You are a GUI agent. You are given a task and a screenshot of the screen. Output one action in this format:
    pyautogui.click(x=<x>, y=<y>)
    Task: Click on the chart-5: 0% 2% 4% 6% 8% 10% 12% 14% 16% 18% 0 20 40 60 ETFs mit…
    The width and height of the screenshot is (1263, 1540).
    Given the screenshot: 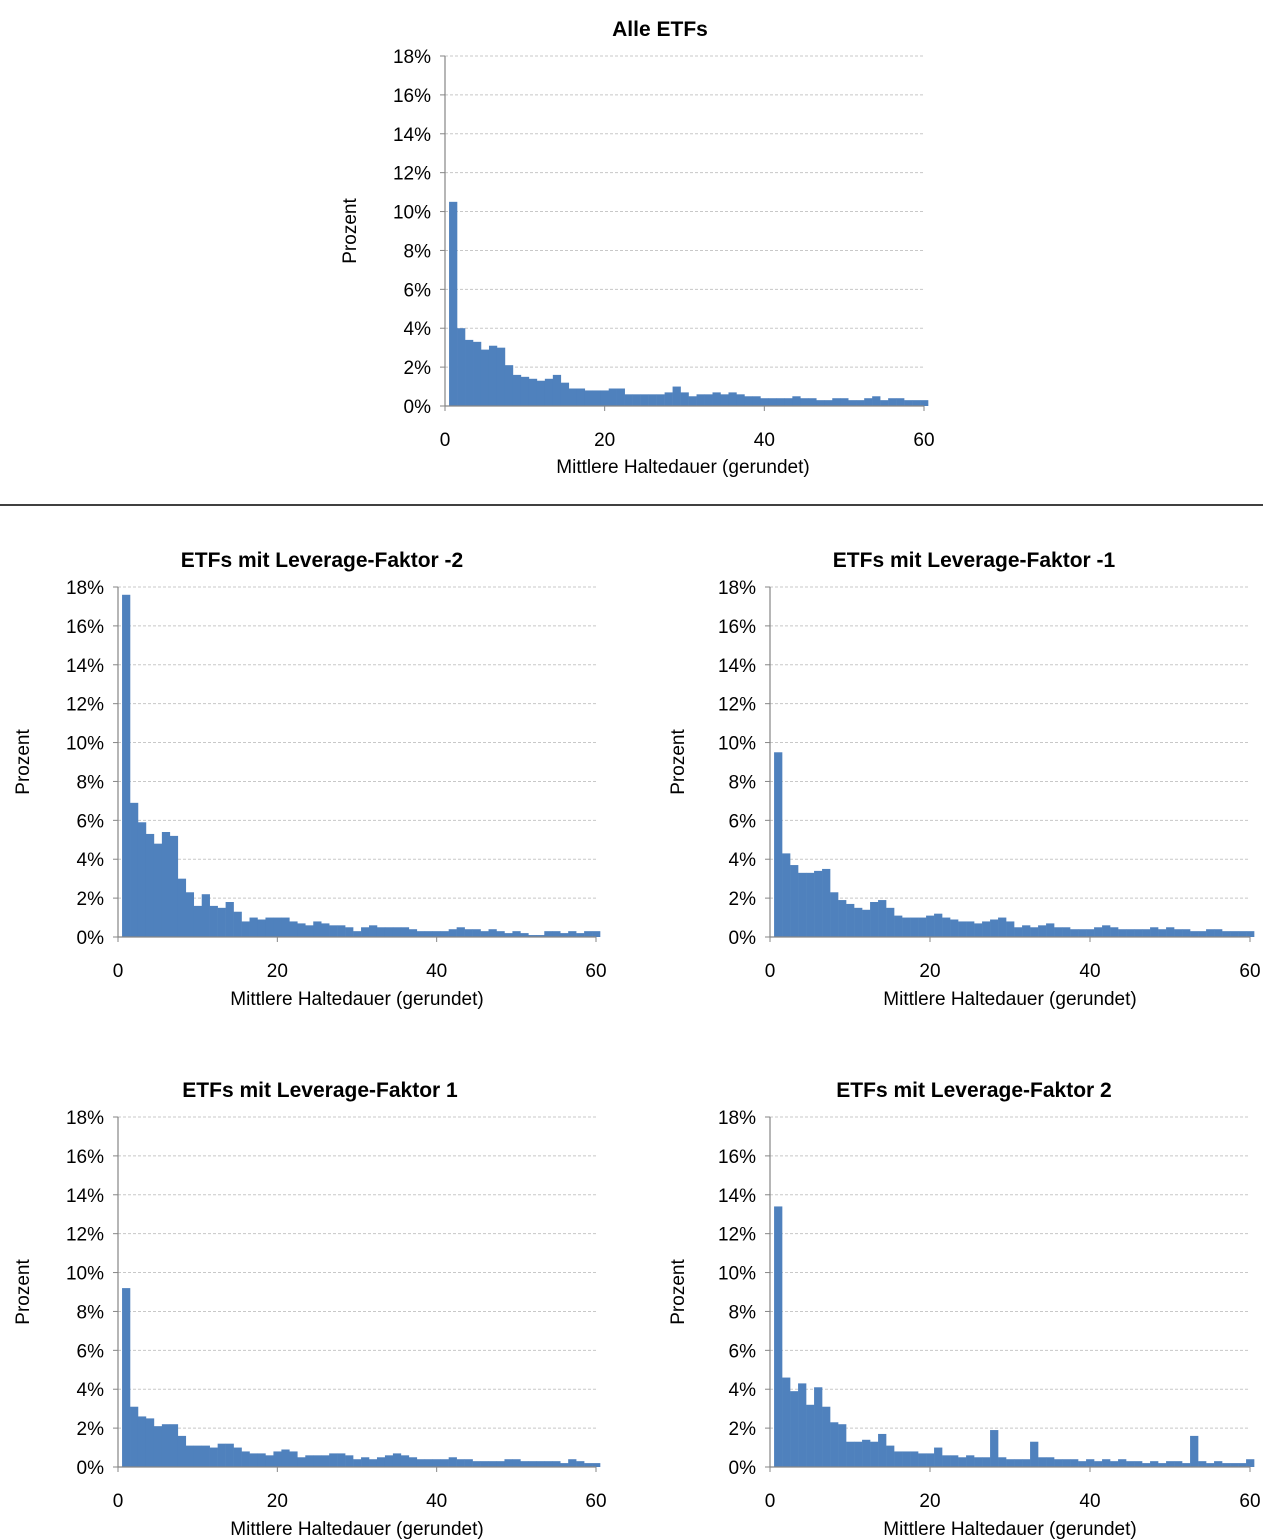 What is the action you would take?
    pyautogui.click(x=964, y=1309)
    